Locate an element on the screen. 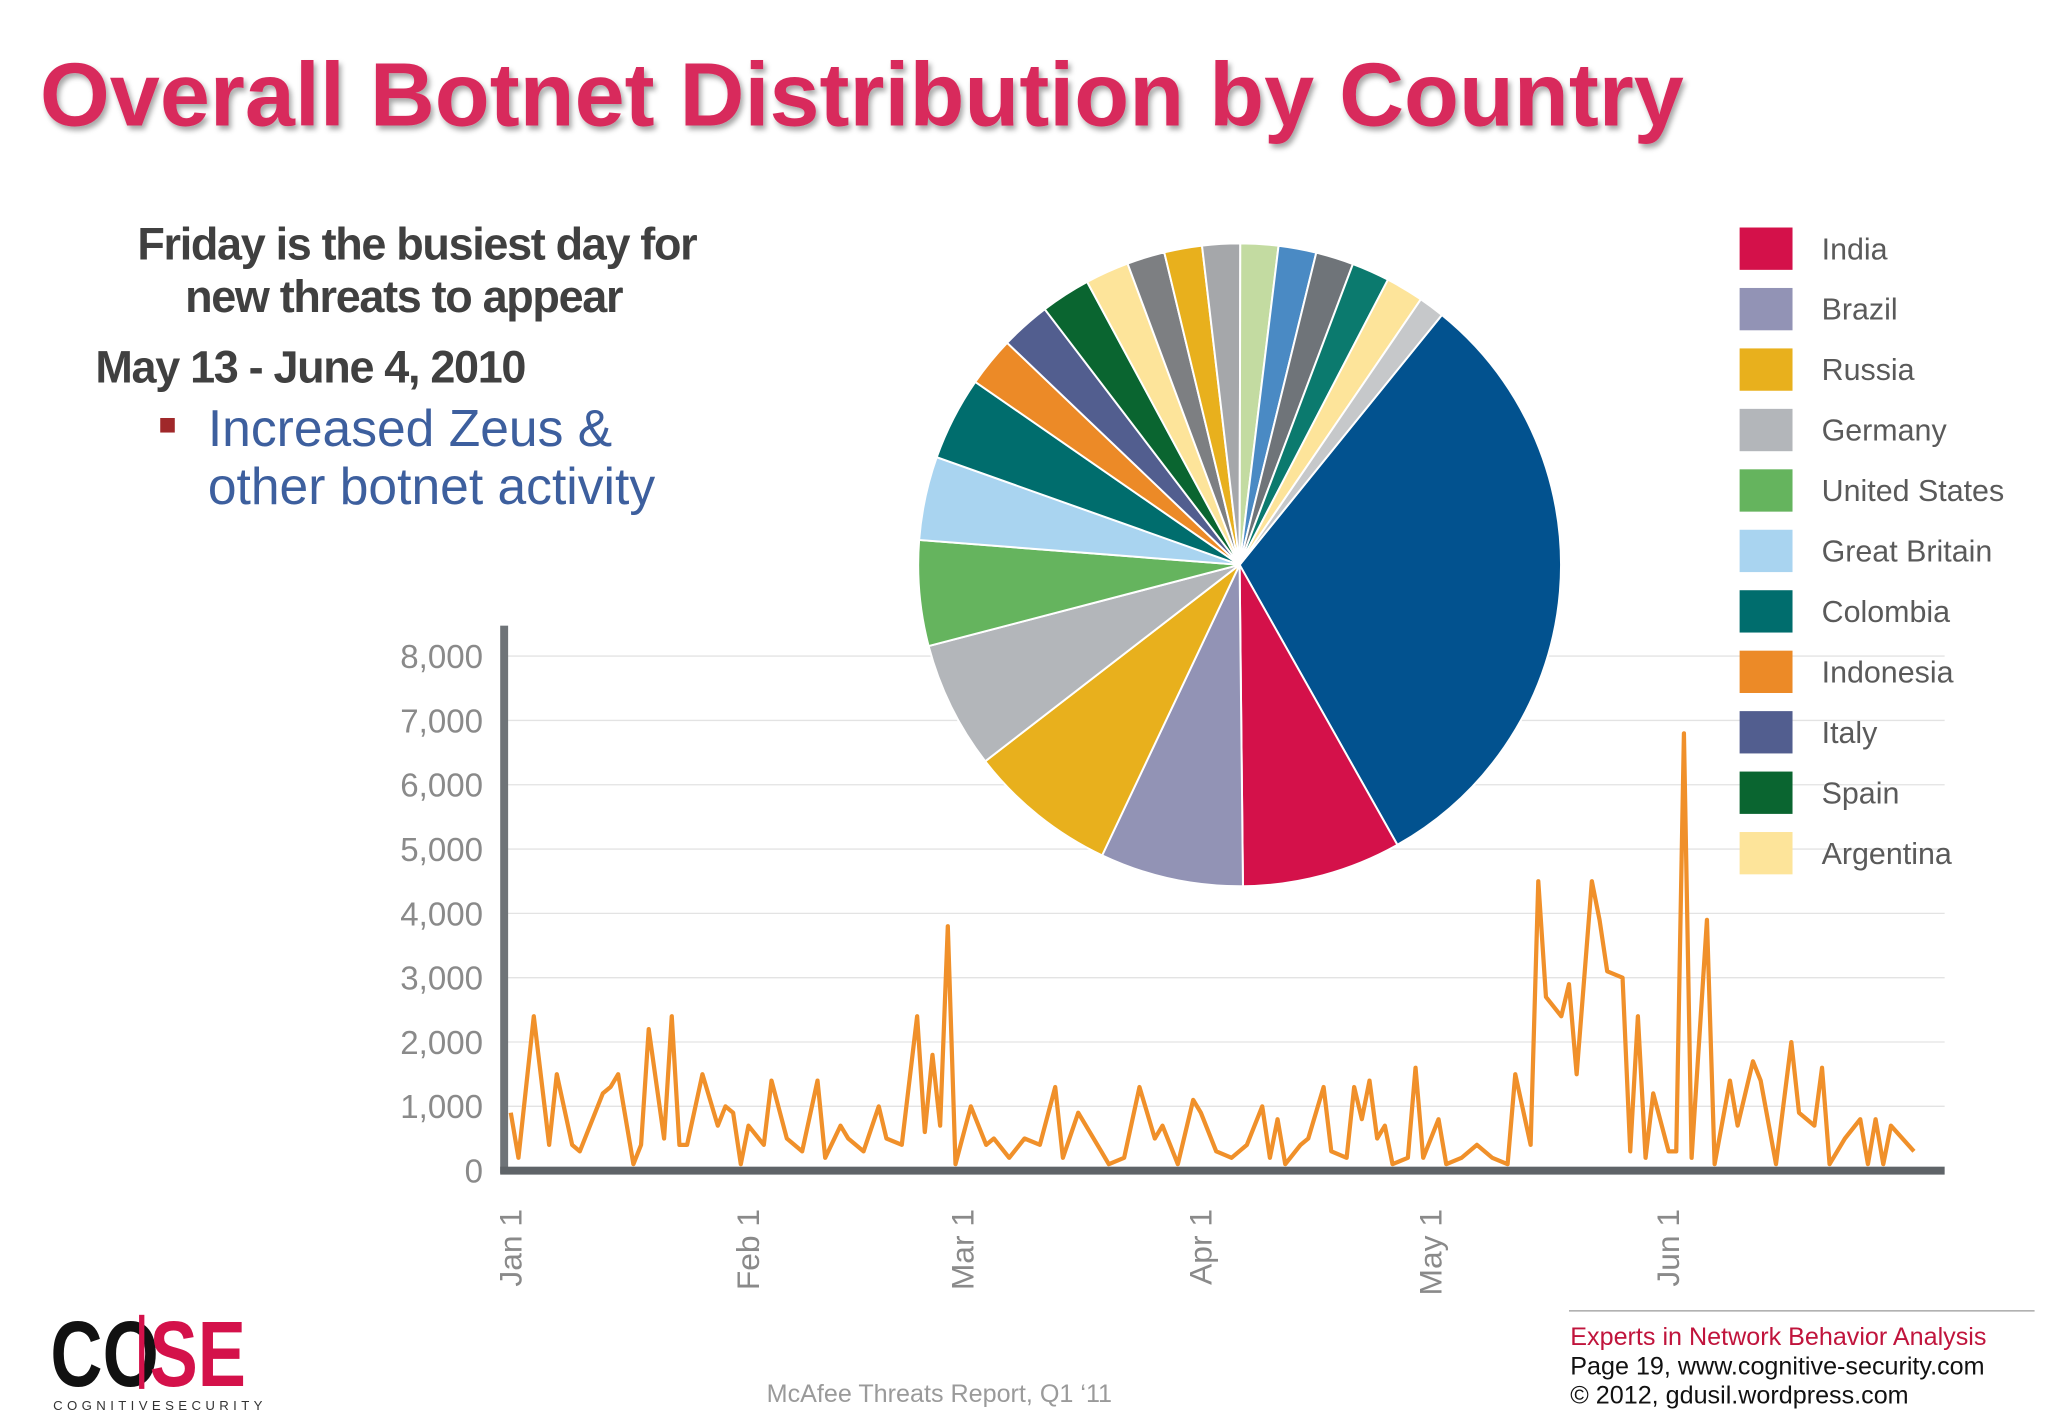  y-tick-label: 2,000 is located at coordinates (441, 1043).